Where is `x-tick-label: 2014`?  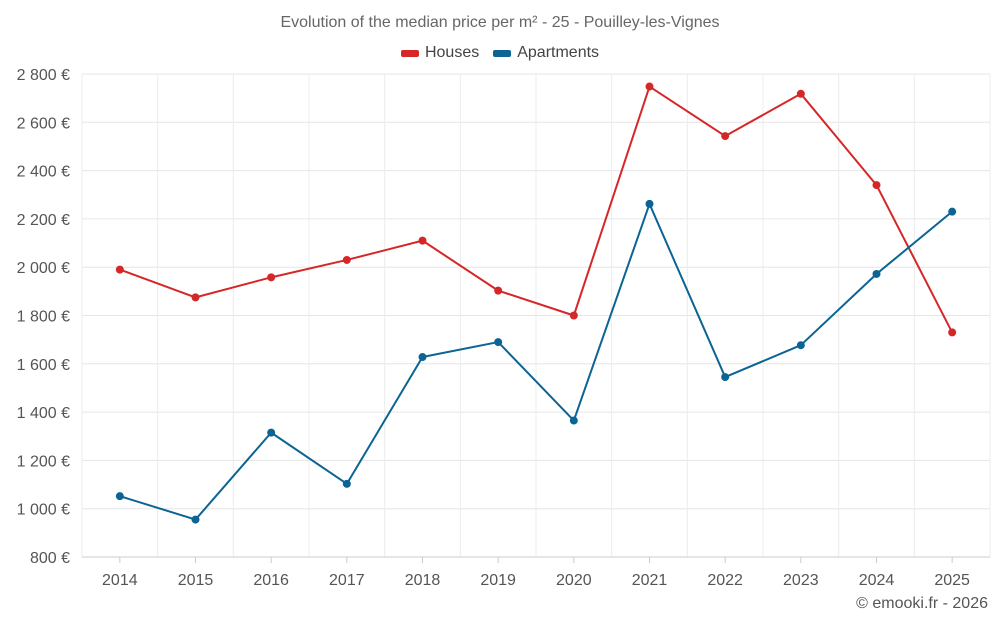
x-tick-label: 2014 is located at coordinates (120, 580).